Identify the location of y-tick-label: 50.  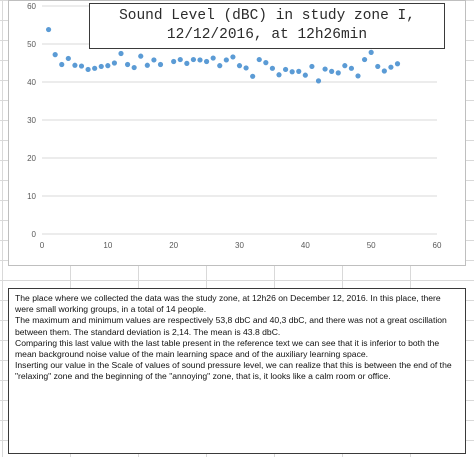
(31, 44).